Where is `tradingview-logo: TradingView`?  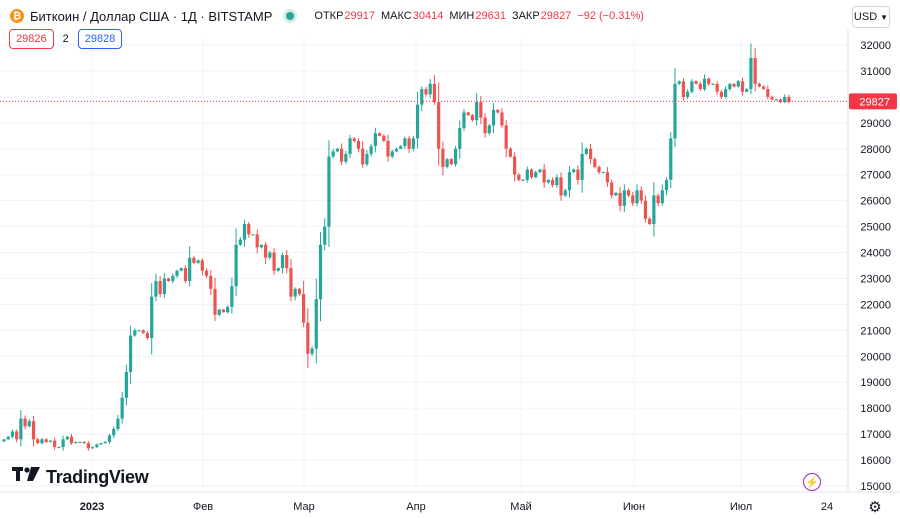 tradingview-logo: TradingView is located at coordinates (80, 477).